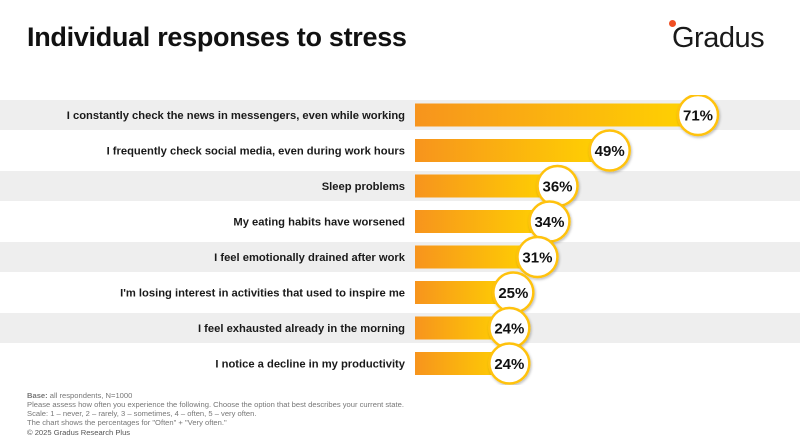 The height and width of the screenshot is (448, 800). Describe the element at coordinates (301, 329) in the screenshot. I see `category-label: I feel exhausted already in the morning` at that location.